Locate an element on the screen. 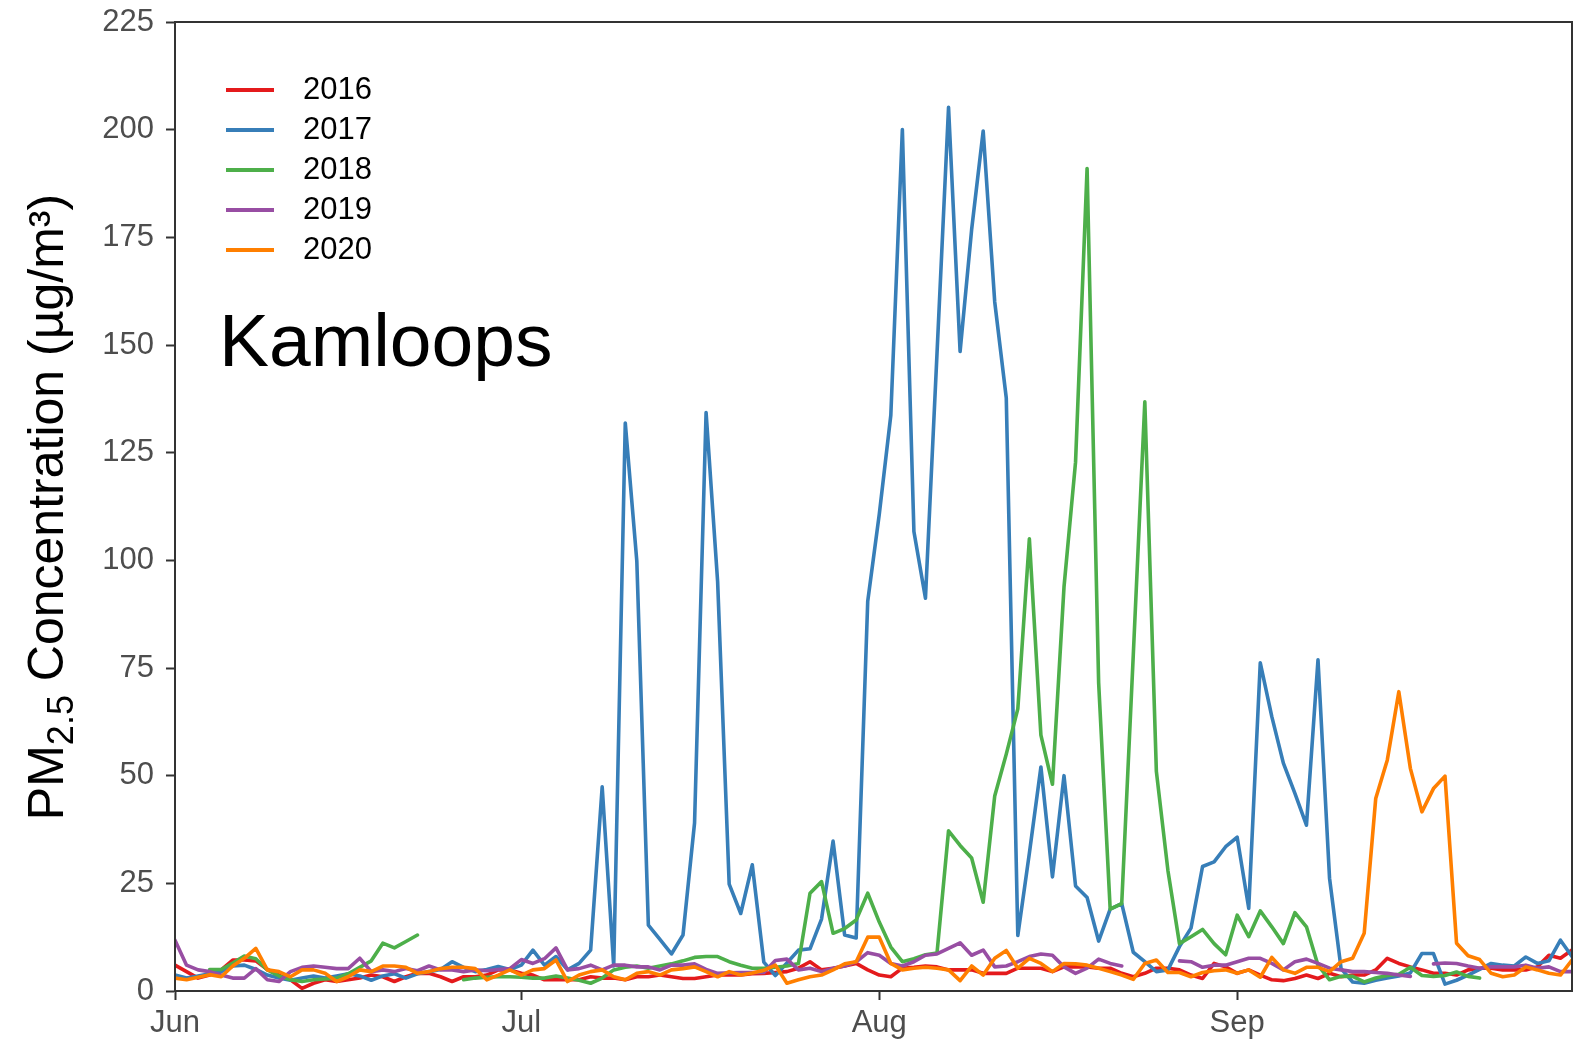 This screenshot has height=1049, width=1575. x-tick-label: Jul is located at coordinates (521, 1022).